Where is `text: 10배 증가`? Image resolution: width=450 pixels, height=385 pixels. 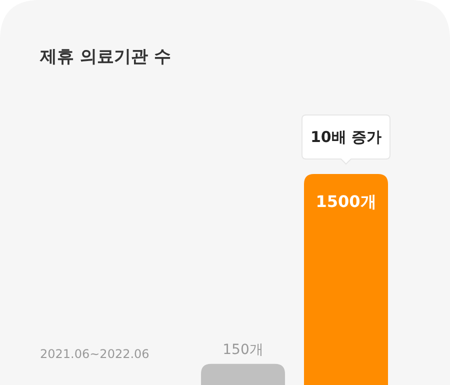 text: 10배 증가 is located at coordinates (346, 137).